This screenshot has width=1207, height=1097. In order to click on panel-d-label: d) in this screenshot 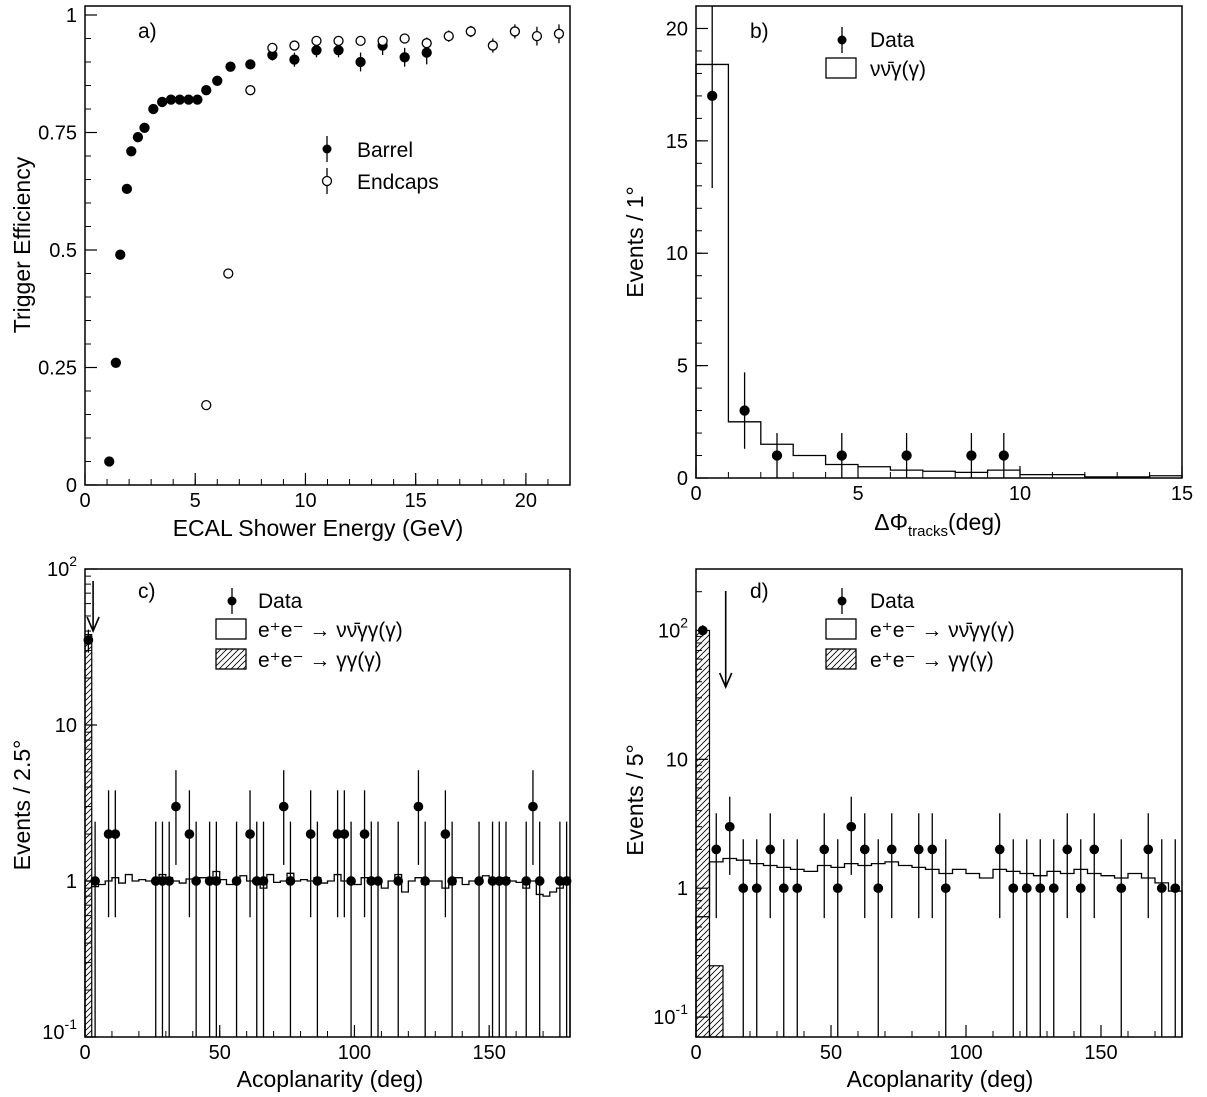, I will do `click(759, 591)`.